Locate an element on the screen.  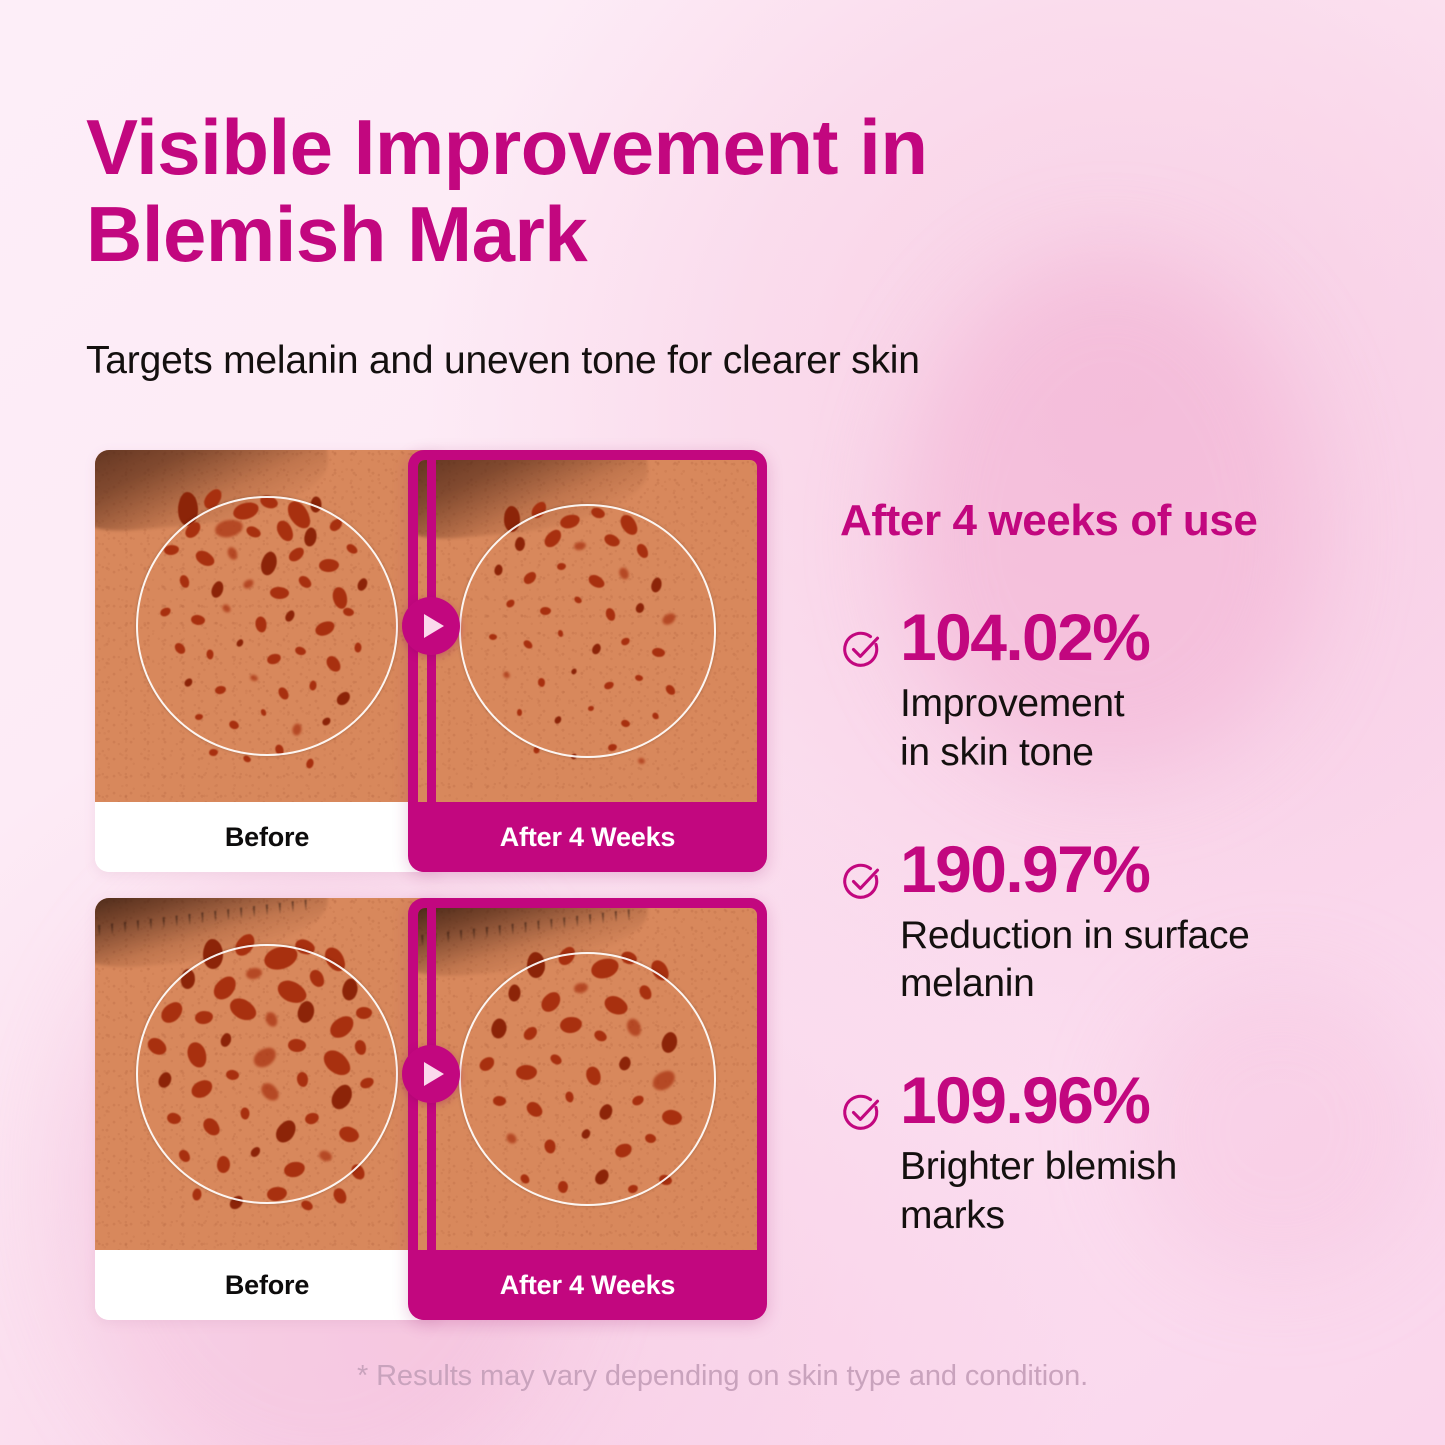
stat-body: 190.97% Reduction in surface melanin is located at coordinates (1140, 923).